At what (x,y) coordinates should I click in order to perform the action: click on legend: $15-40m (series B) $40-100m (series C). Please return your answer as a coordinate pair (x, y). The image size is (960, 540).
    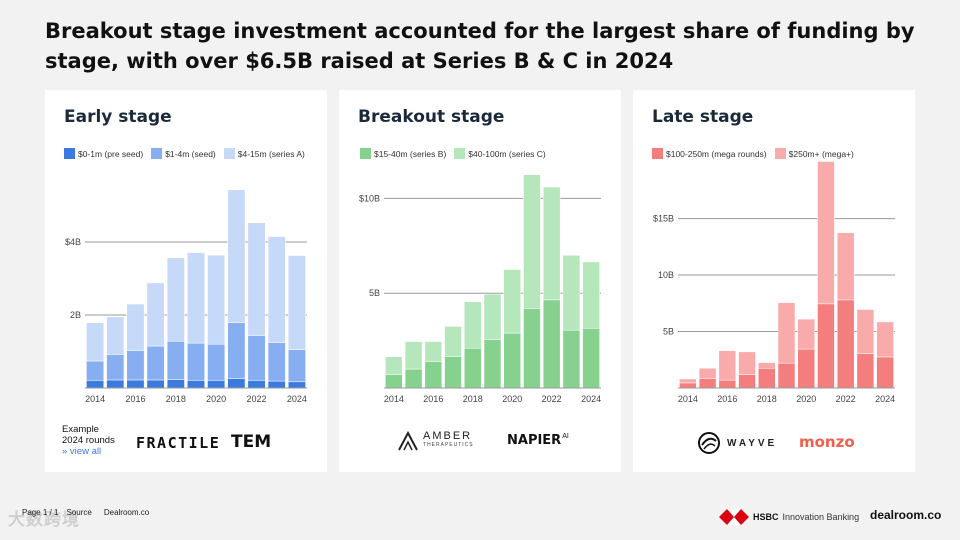
    Looking at the image, I should click on (453, 153).